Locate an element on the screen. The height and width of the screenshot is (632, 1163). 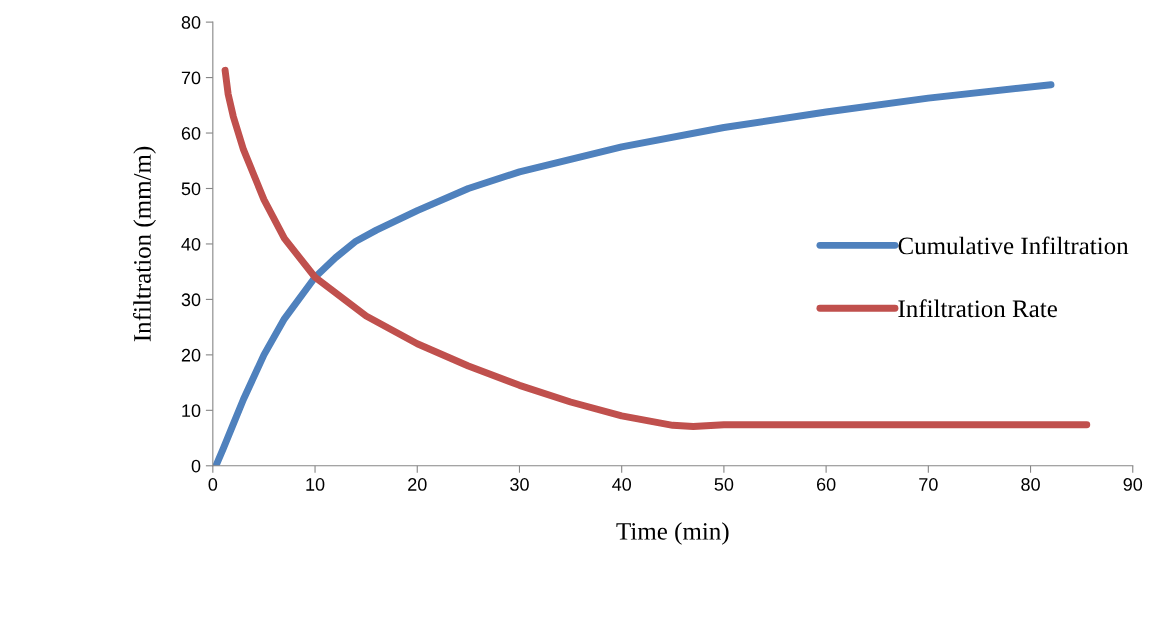
y-tick-label: 50 is located at coordinates (191, 189).